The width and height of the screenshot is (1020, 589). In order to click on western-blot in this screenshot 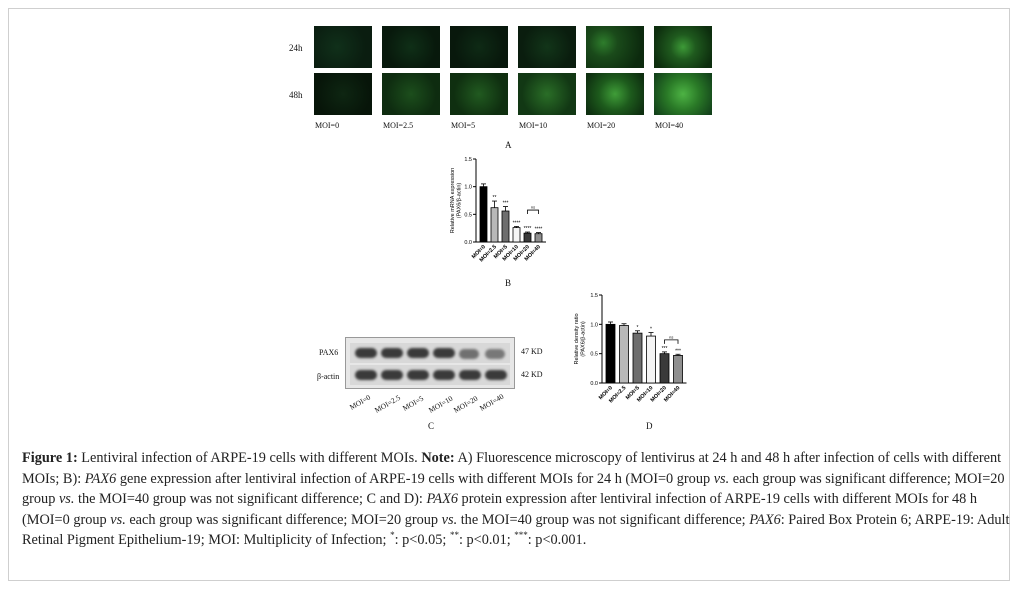, I will do `click(430, 363)`.